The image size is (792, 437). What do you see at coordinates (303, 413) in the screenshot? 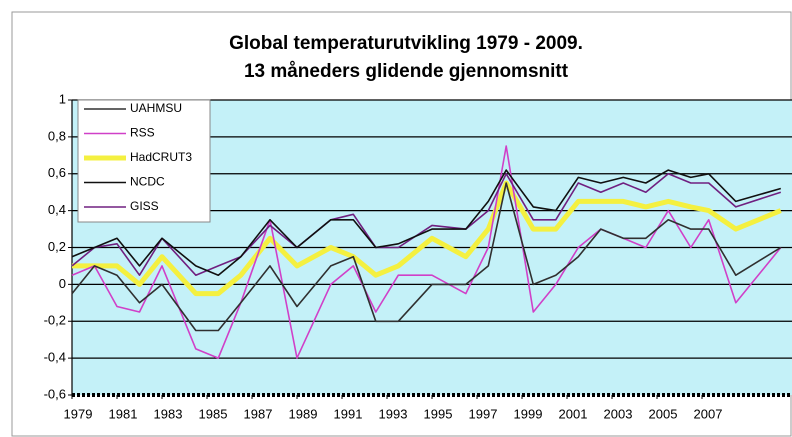
I see `x-tick-label: 1989` at bounding box center [303, 413].